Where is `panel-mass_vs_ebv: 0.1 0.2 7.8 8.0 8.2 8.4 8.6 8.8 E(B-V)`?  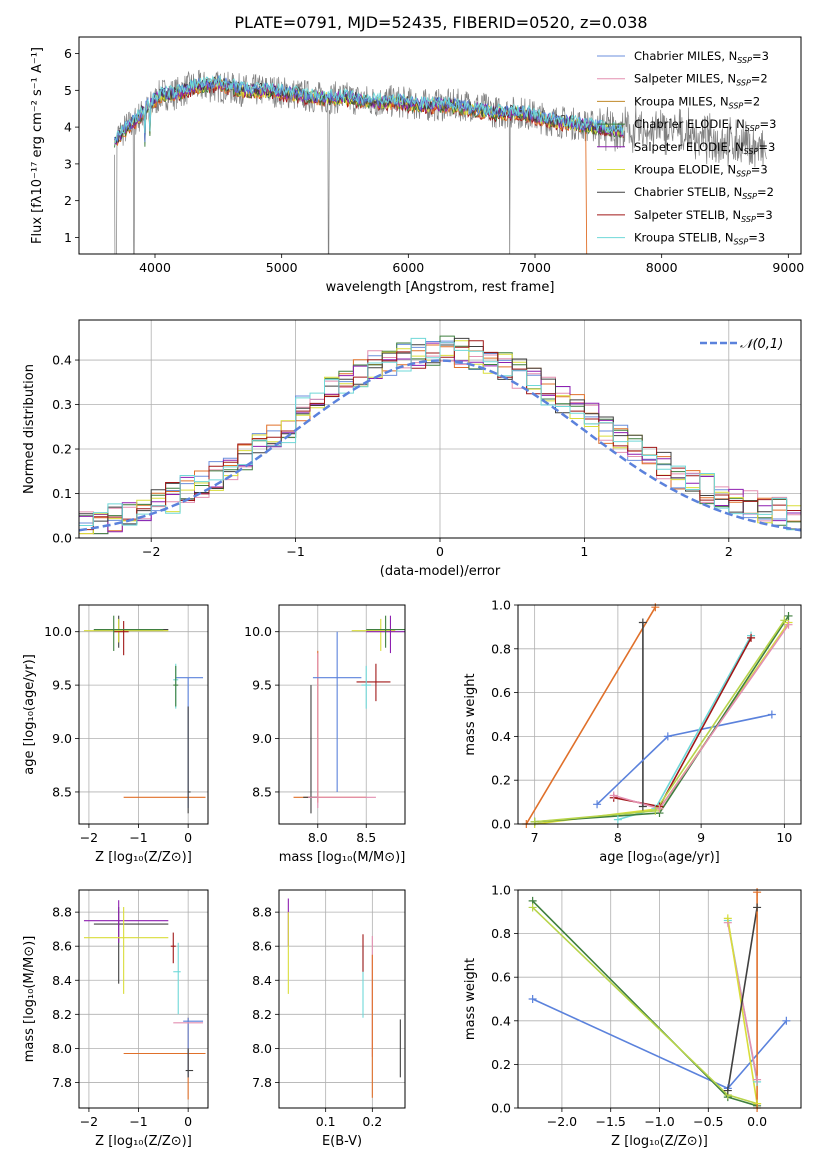
panel-mass_vs_ebv: 0.1 0.2 7.8 8.0 8.2 8.4 8.6 8.8 E(B-V) is located at coordinates (329, 1019).